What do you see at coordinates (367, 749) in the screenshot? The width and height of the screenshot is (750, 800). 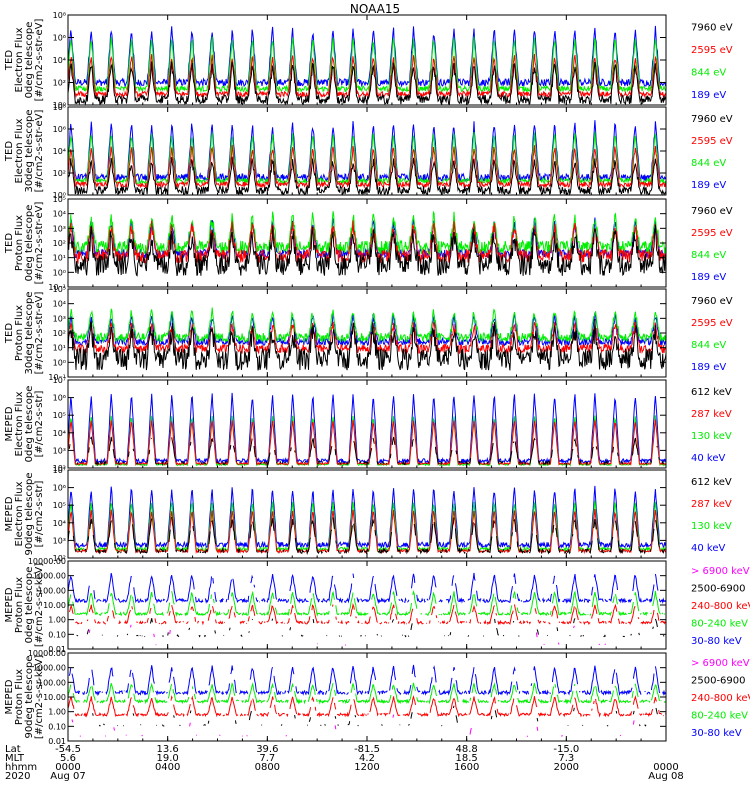 I see `x-axis-value: -81.5` at bounding box center [367, 749].